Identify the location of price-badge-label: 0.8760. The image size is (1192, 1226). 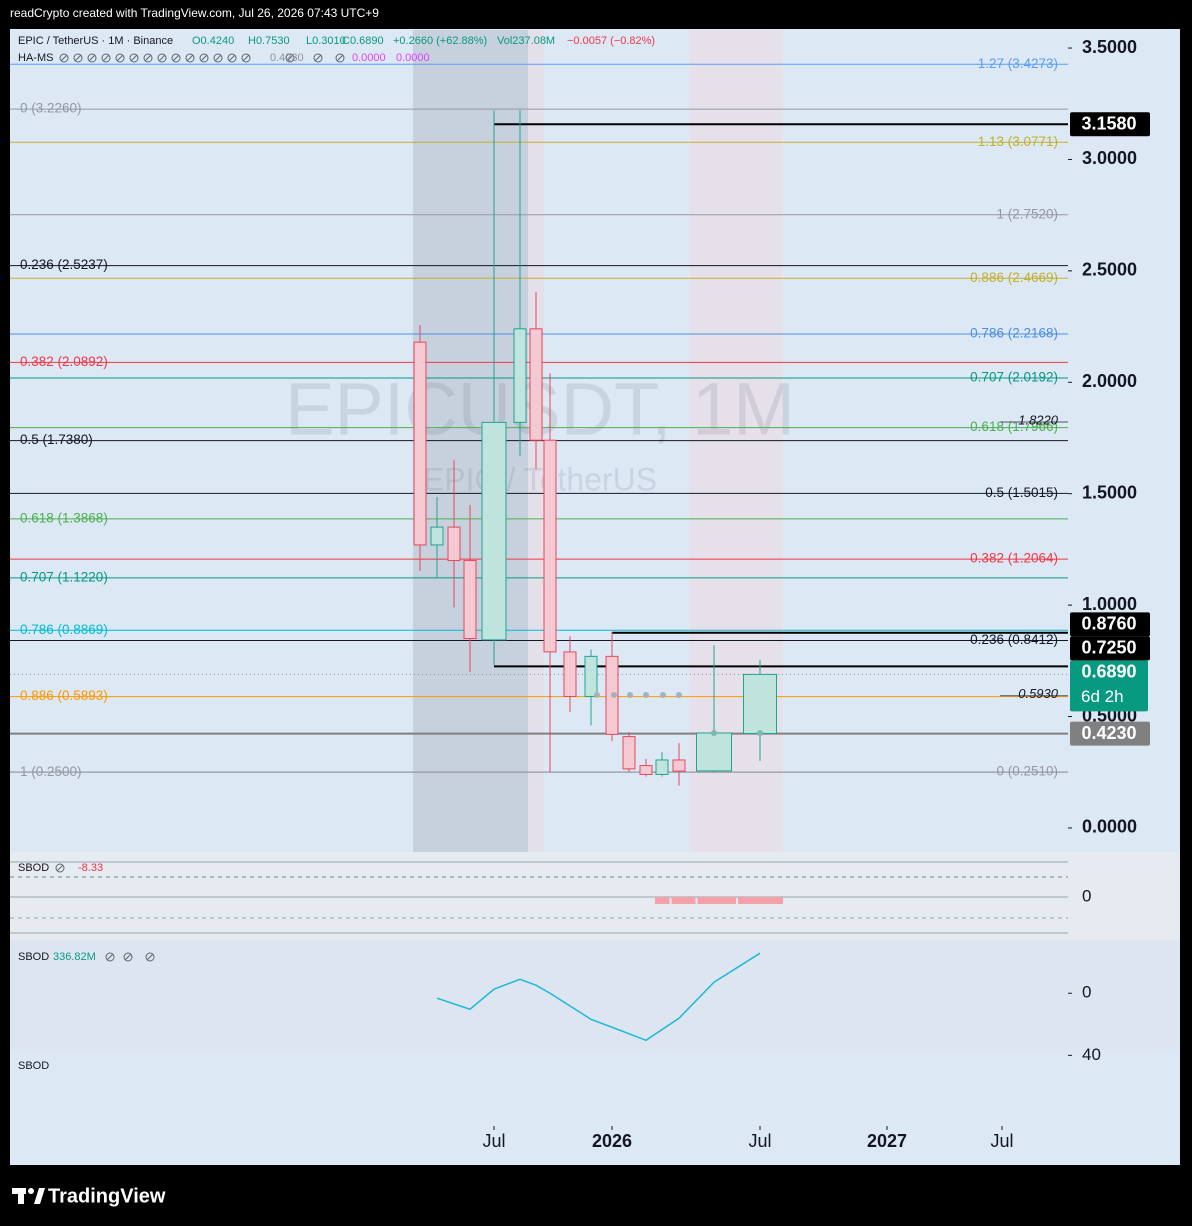
(1108, 624).